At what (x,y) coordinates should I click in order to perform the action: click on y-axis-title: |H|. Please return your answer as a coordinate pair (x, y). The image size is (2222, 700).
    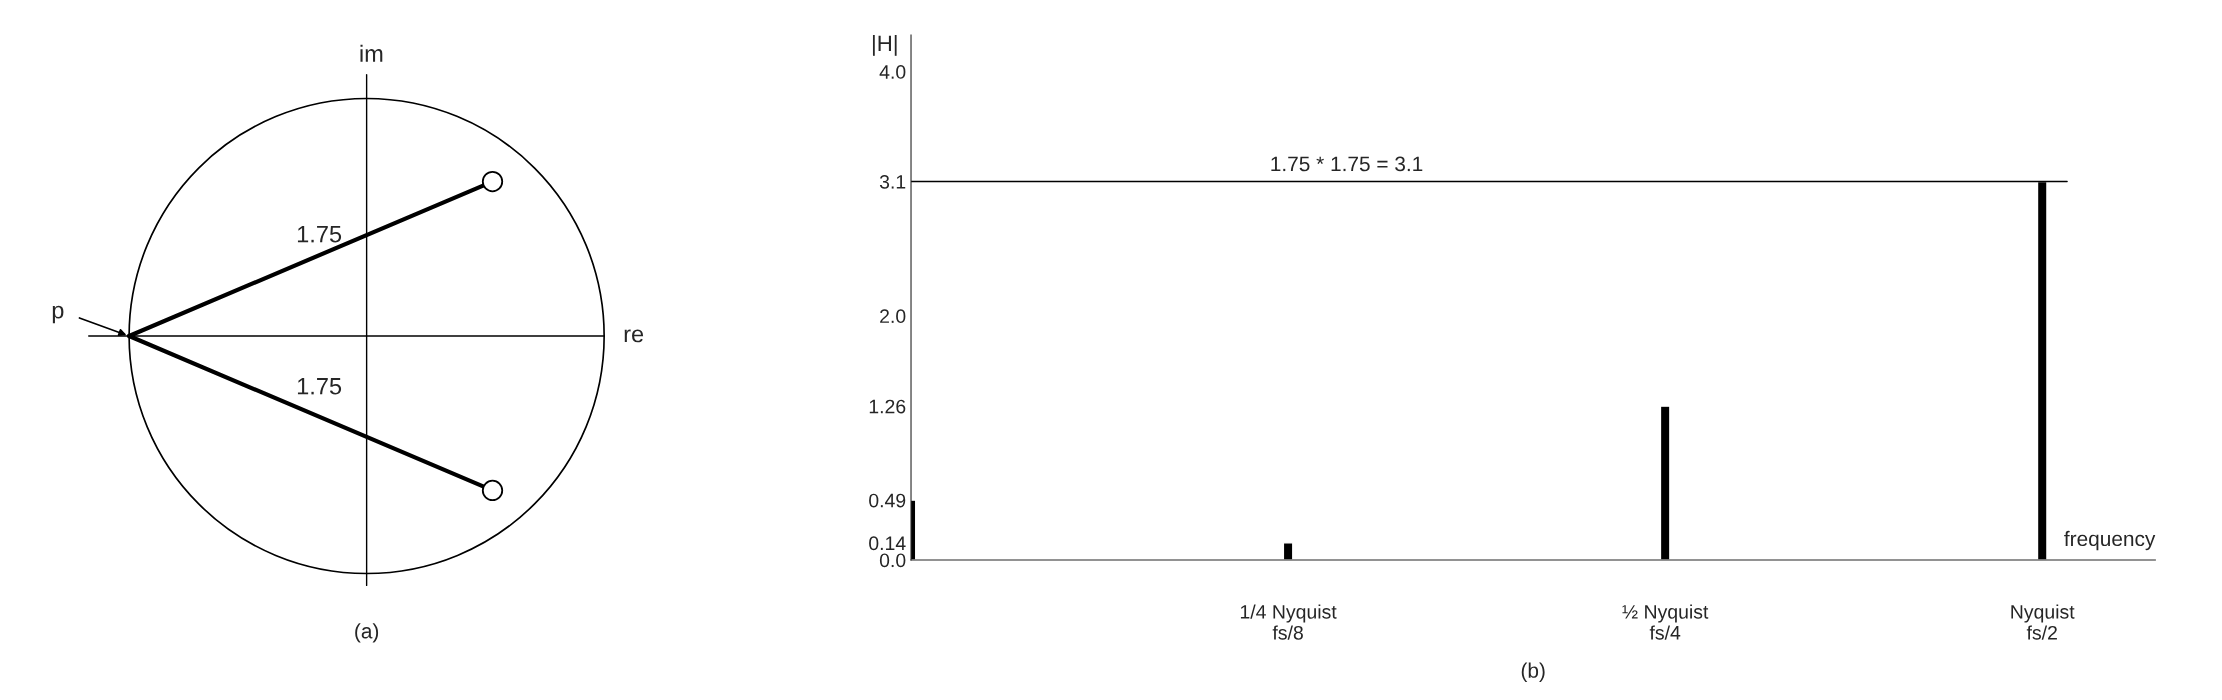
    Looking at the image, I should click on (884, 45).